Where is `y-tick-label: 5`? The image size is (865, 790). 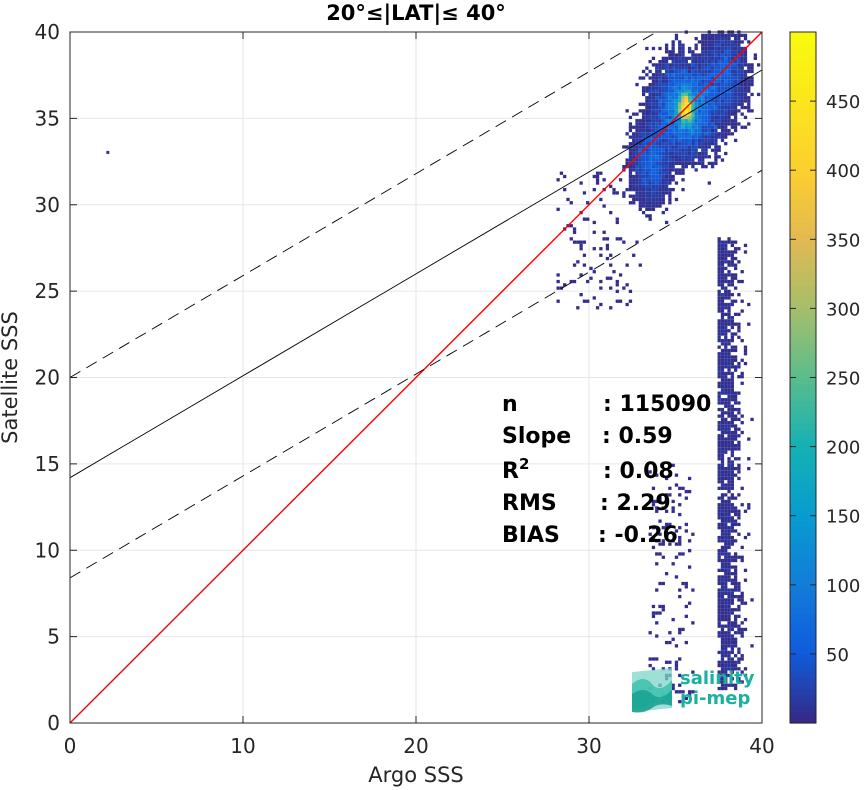
y-tick-label: 5 is located at coordinates (53, 637).